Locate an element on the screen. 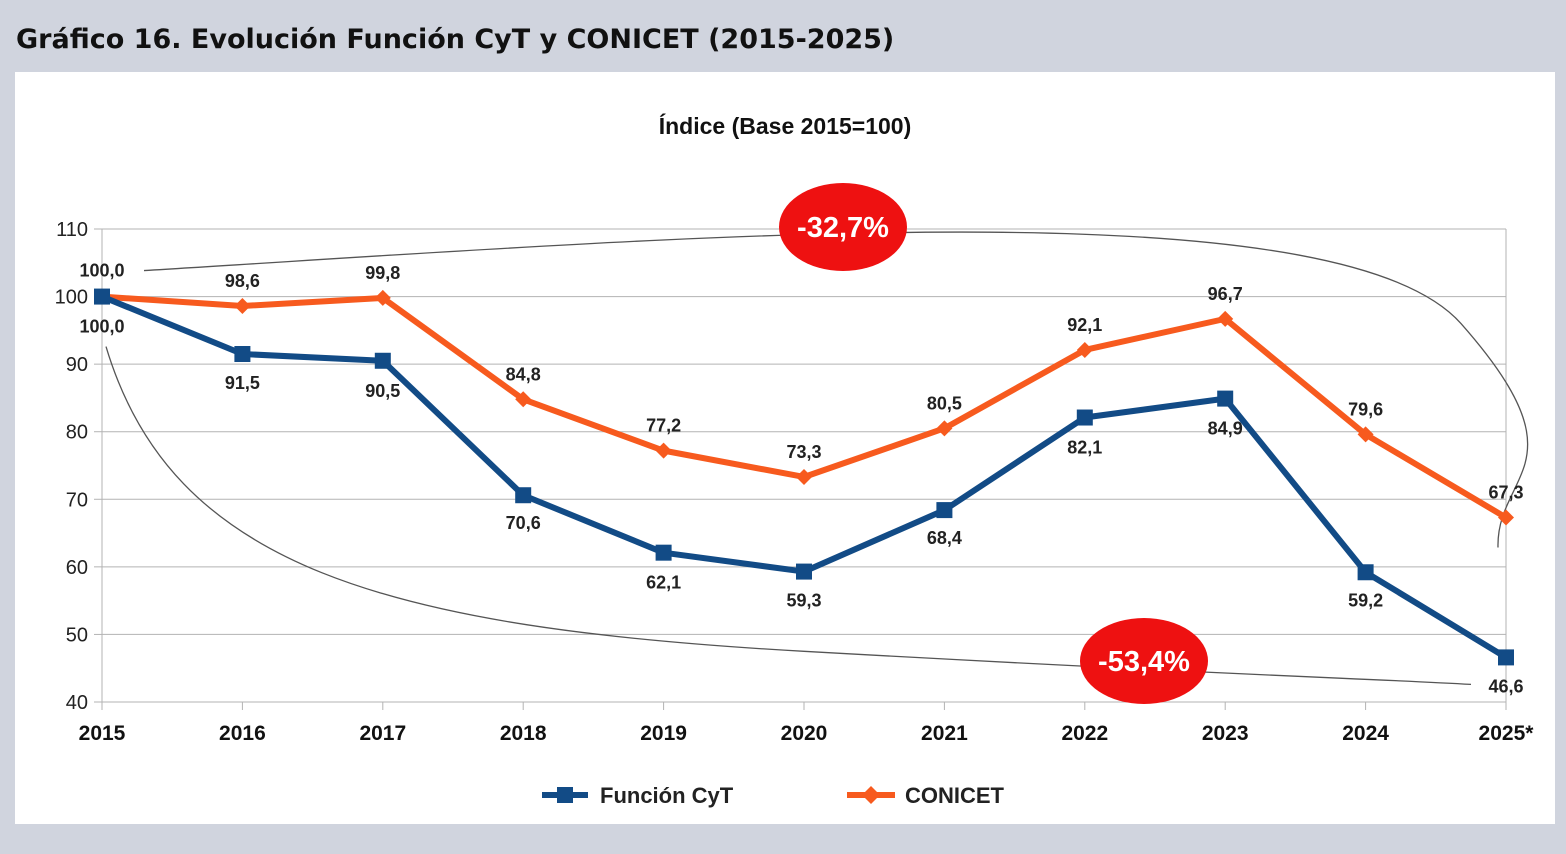 The width and height of the screenshot is (1566, 854). legend-label-conicet: CONICET is located at coordinates (955, 795).